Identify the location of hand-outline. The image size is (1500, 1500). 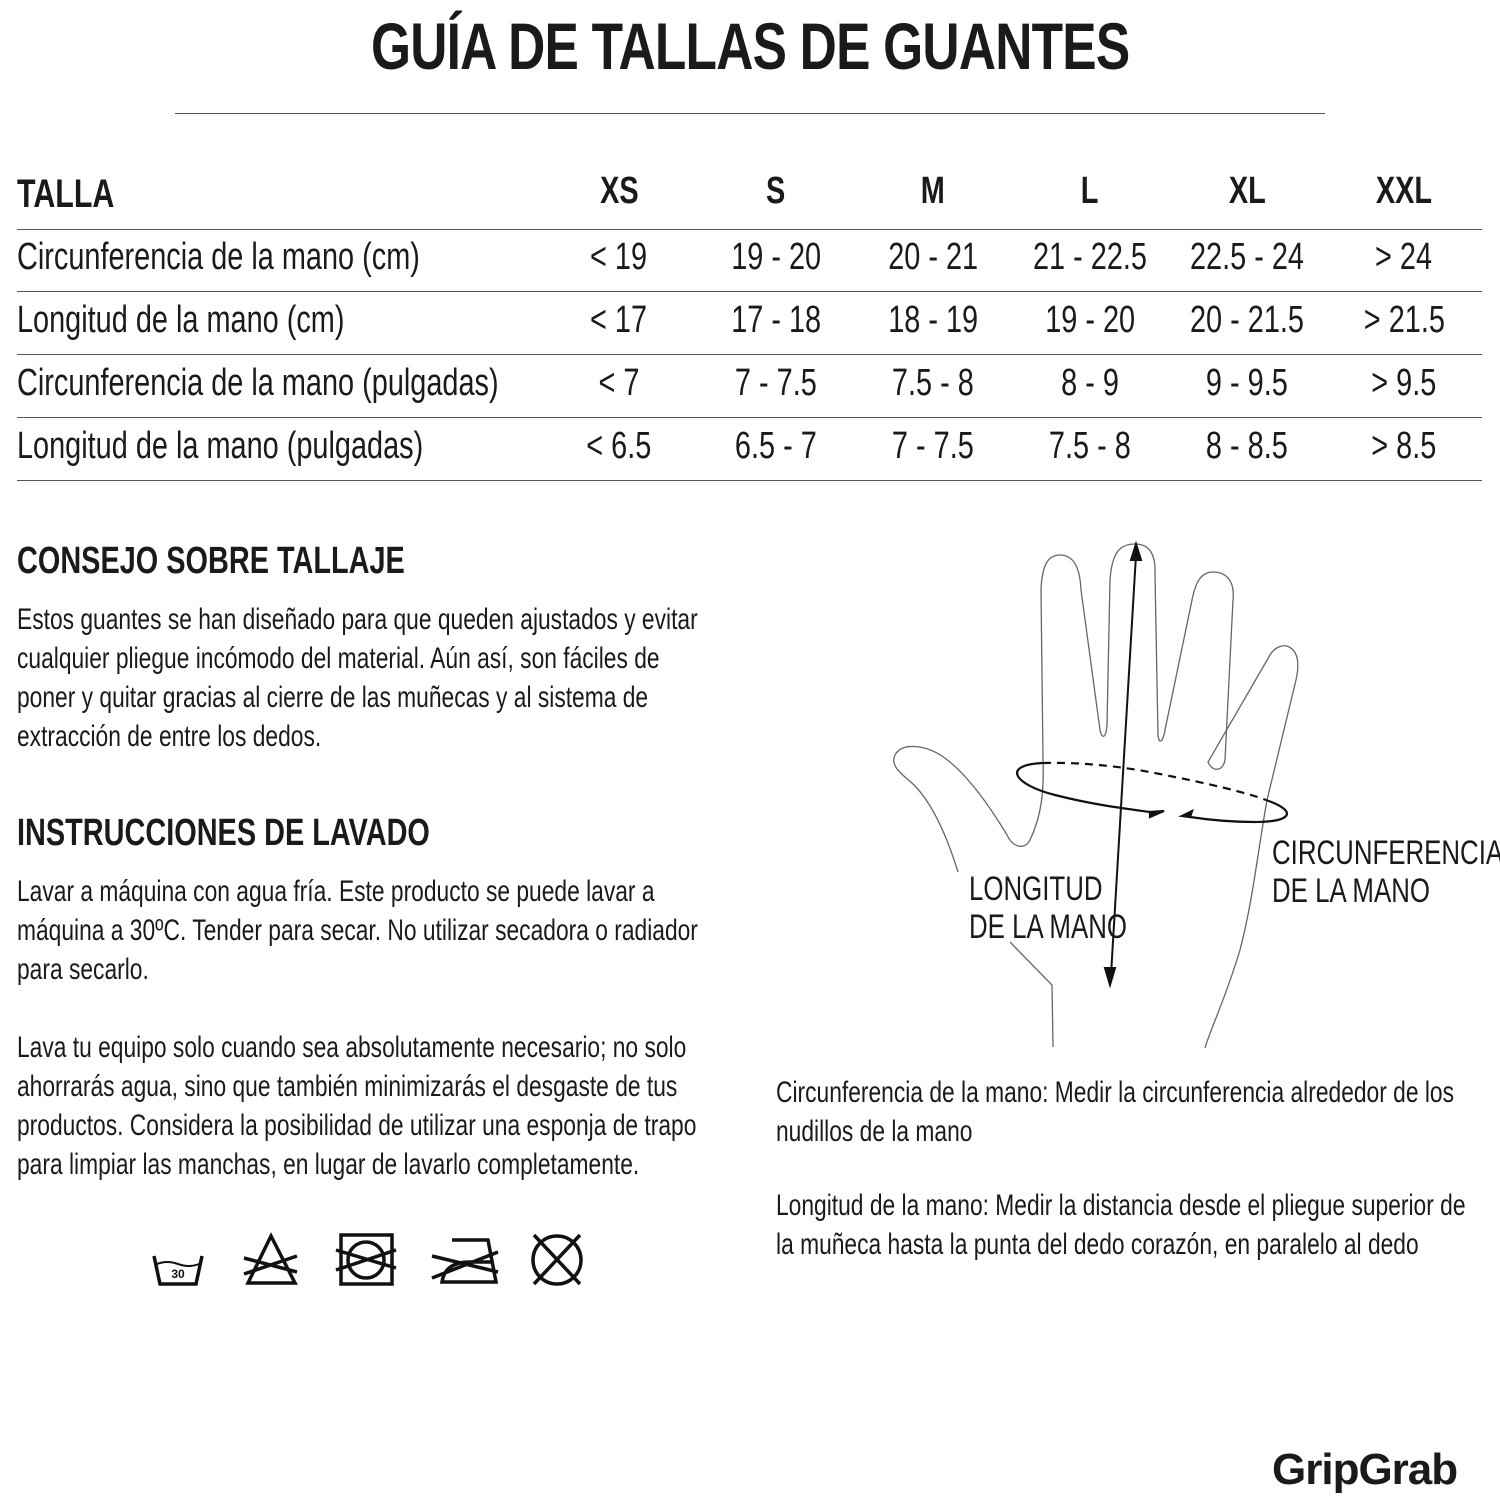
(1096, 796).